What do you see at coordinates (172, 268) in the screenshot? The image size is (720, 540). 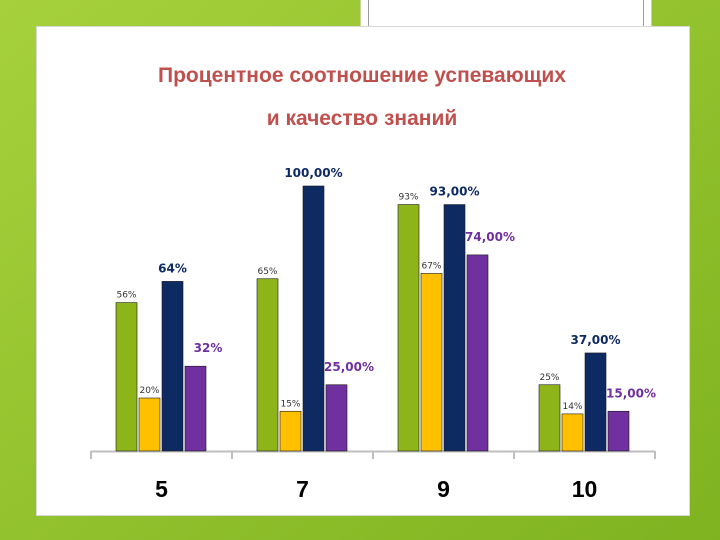 I see `data-label-s3-5: 64%` at bounding box center [172, 268].